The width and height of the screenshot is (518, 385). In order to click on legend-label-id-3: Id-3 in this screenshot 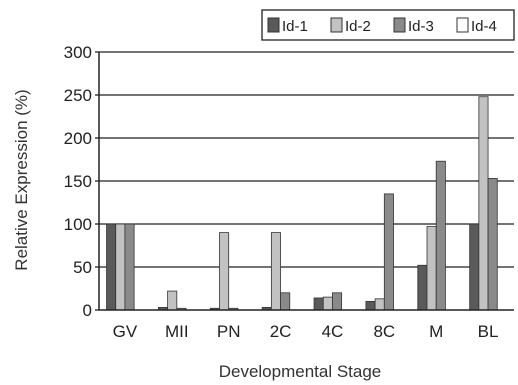, I will do `click(421, 26)`.